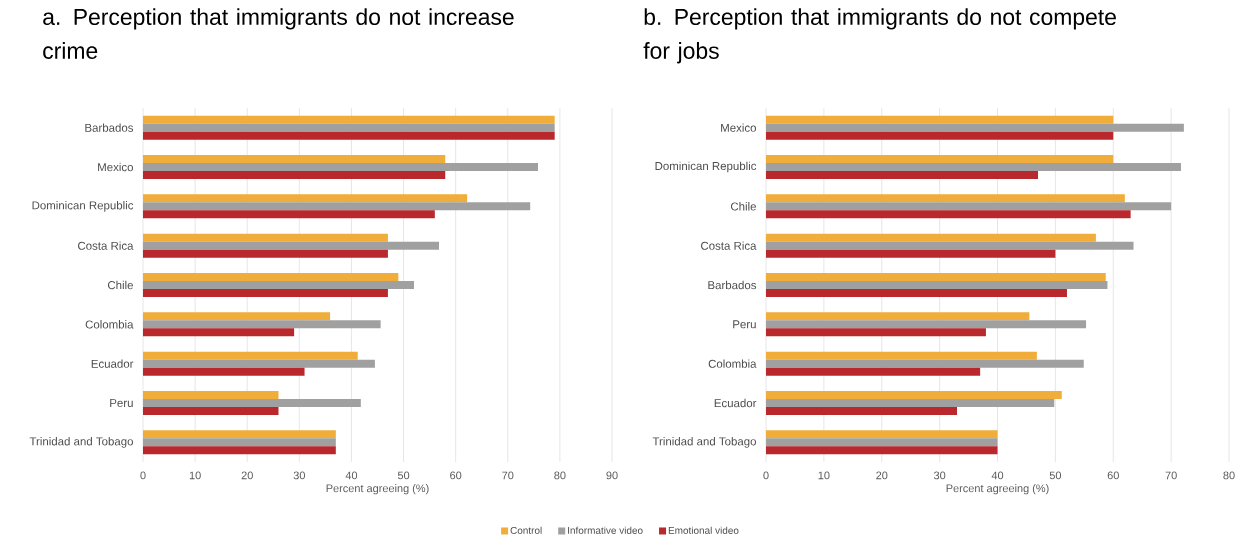  What do you see at coordinates (612, 475) in the screenshot?
I see `x-tick-label: 90` at bounding box center [612, 475].